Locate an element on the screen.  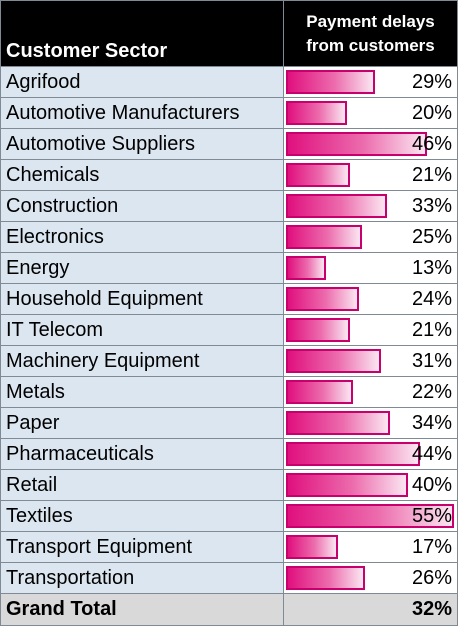
table-row: Agrifood 29% is located at coordinates (229, 82).